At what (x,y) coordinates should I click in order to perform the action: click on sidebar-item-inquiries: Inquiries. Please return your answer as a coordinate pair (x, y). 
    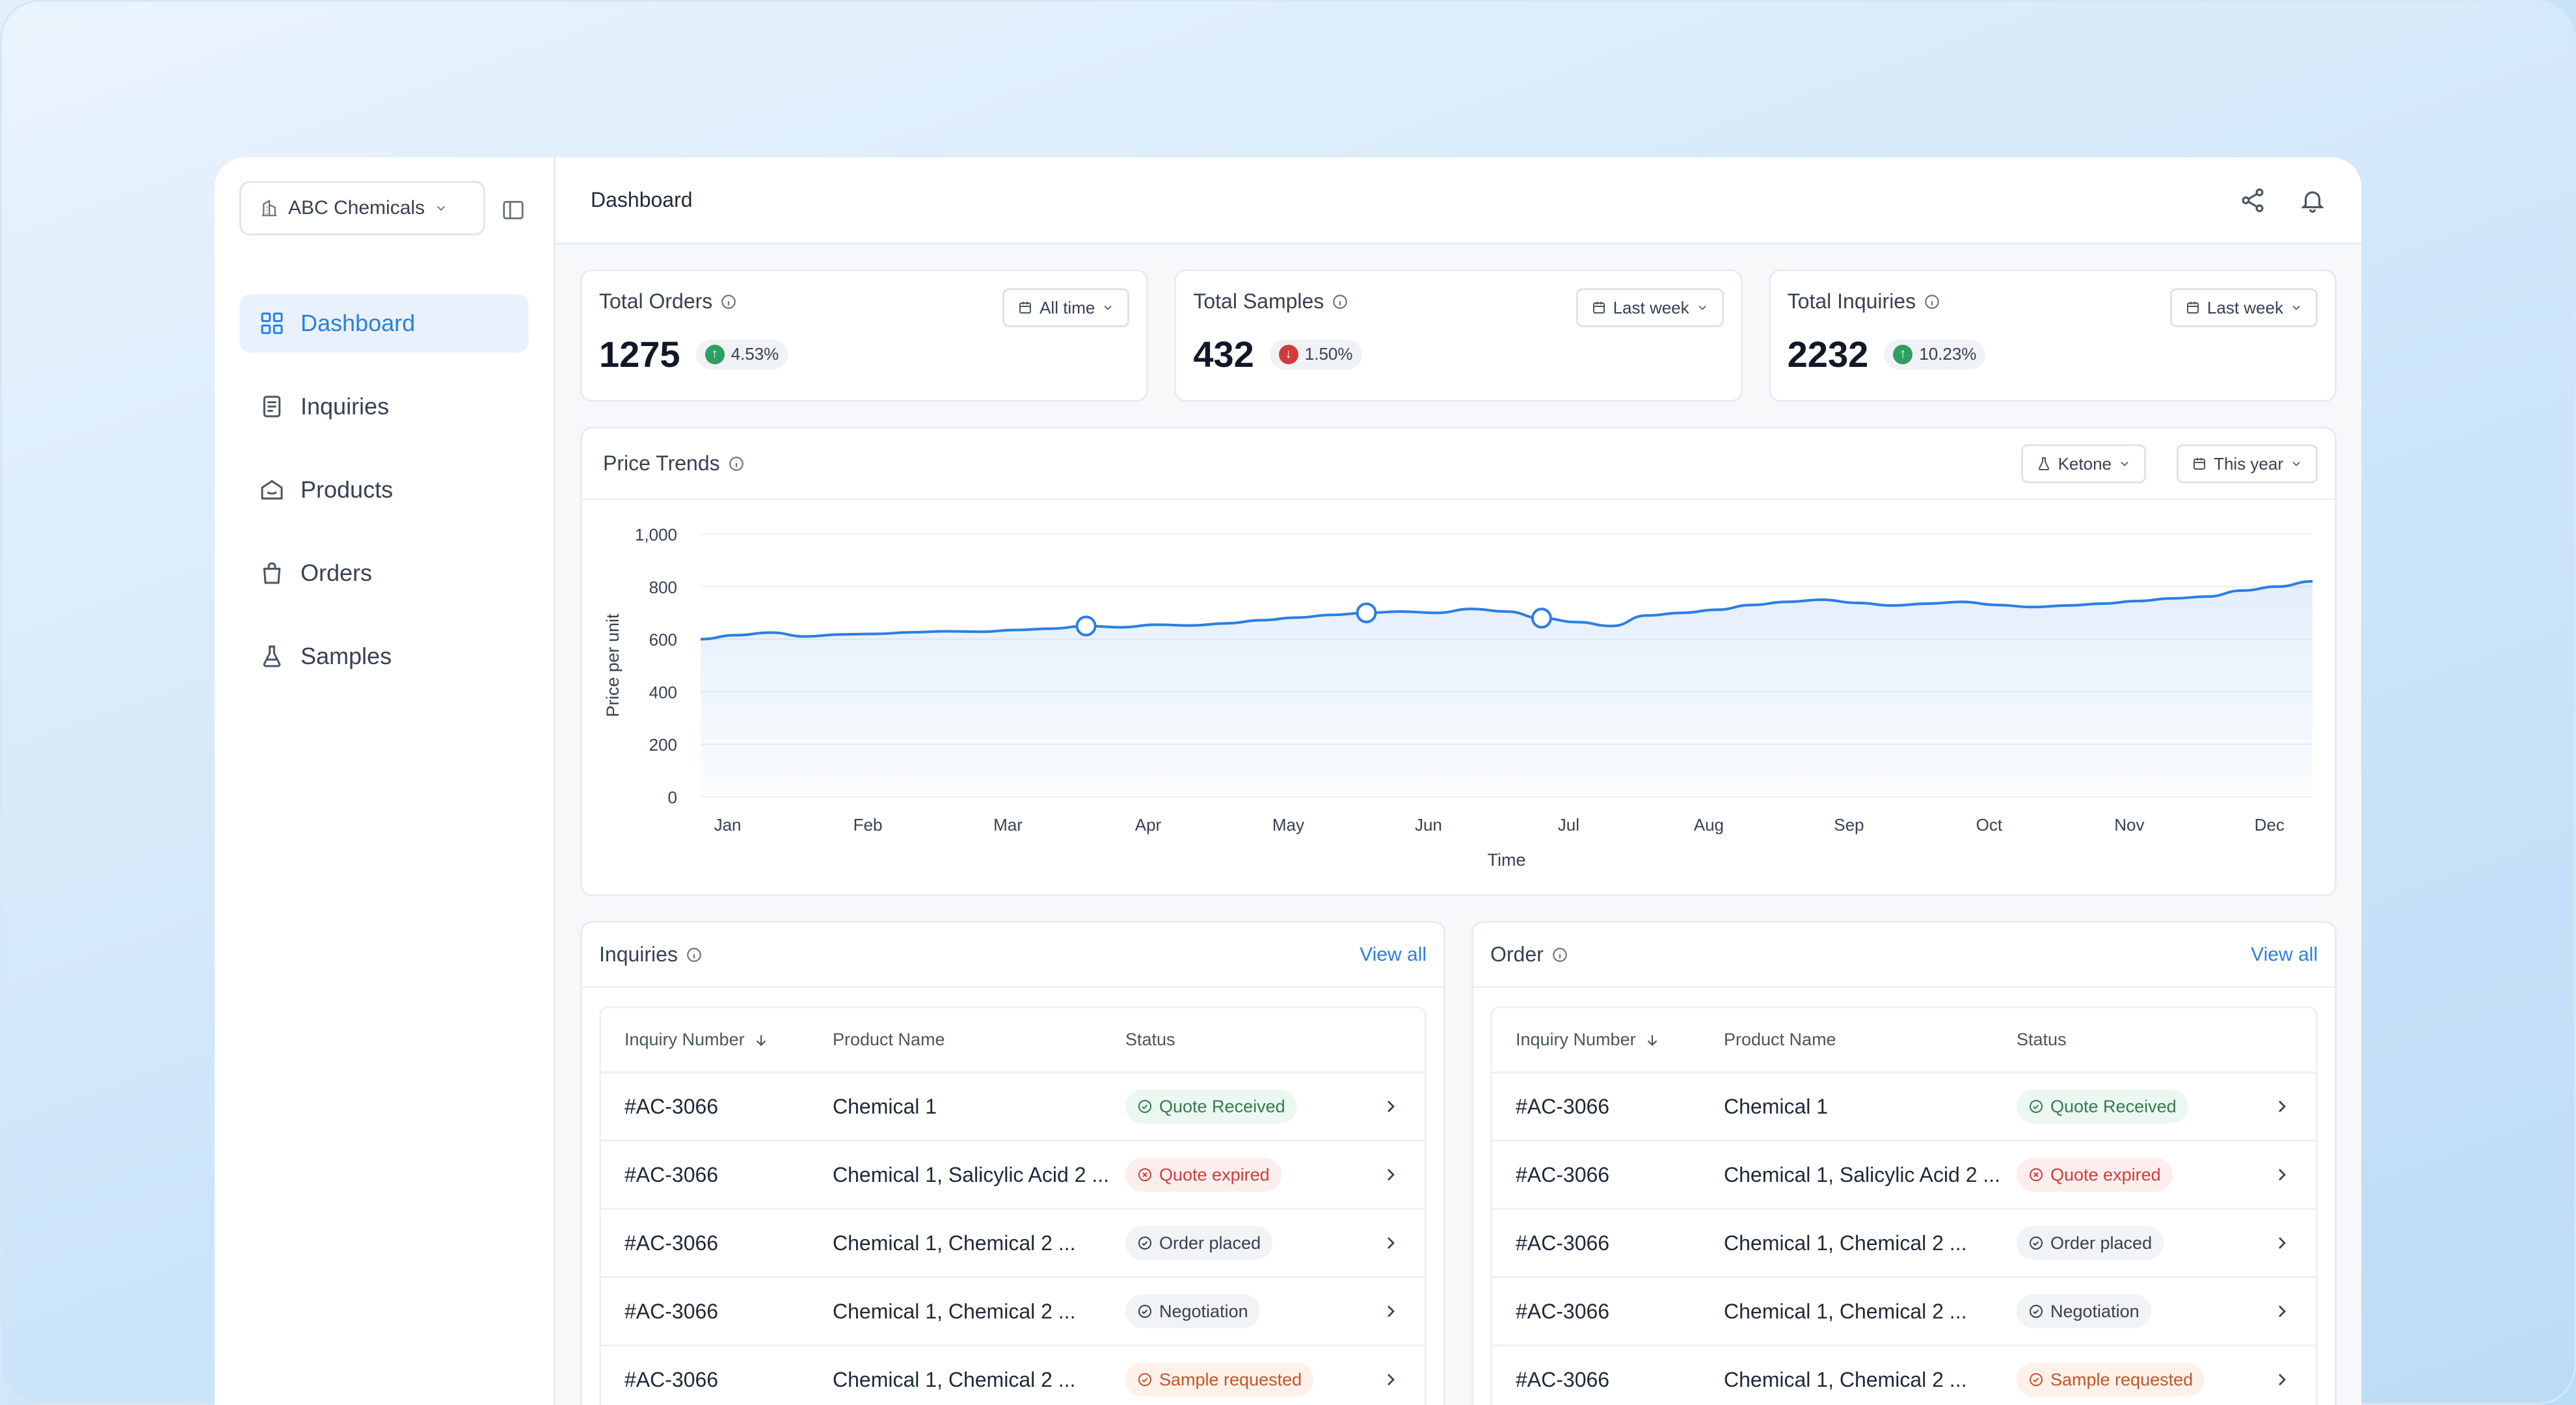
    Looking at the image, I should click on (384, 406).